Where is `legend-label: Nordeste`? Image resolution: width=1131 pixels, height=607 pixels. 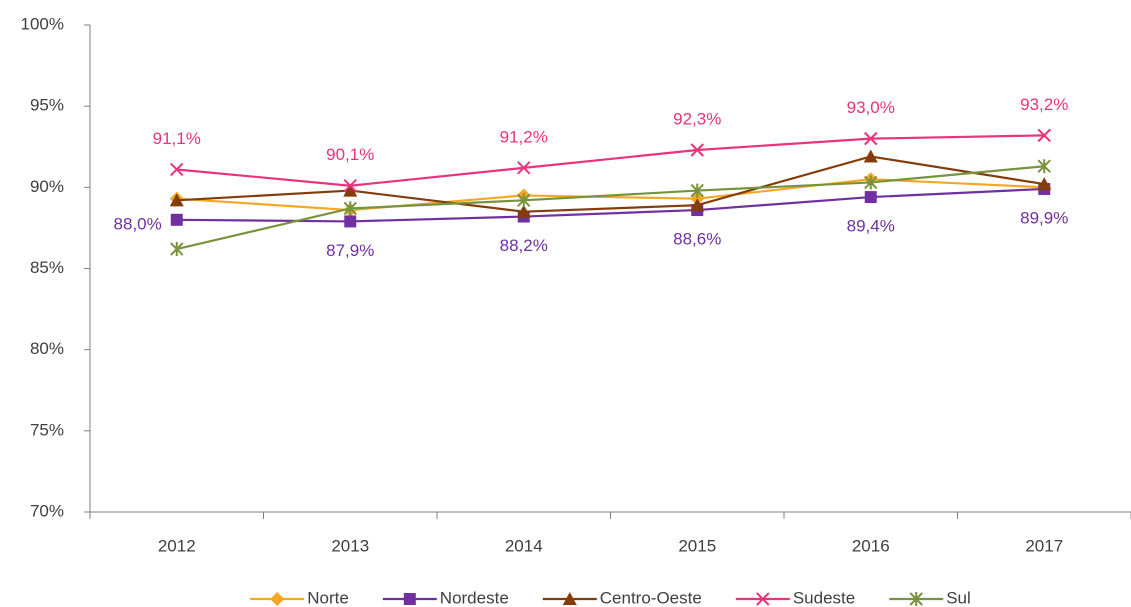 legend-label: Nordeste is located at coordinates (474, 597).